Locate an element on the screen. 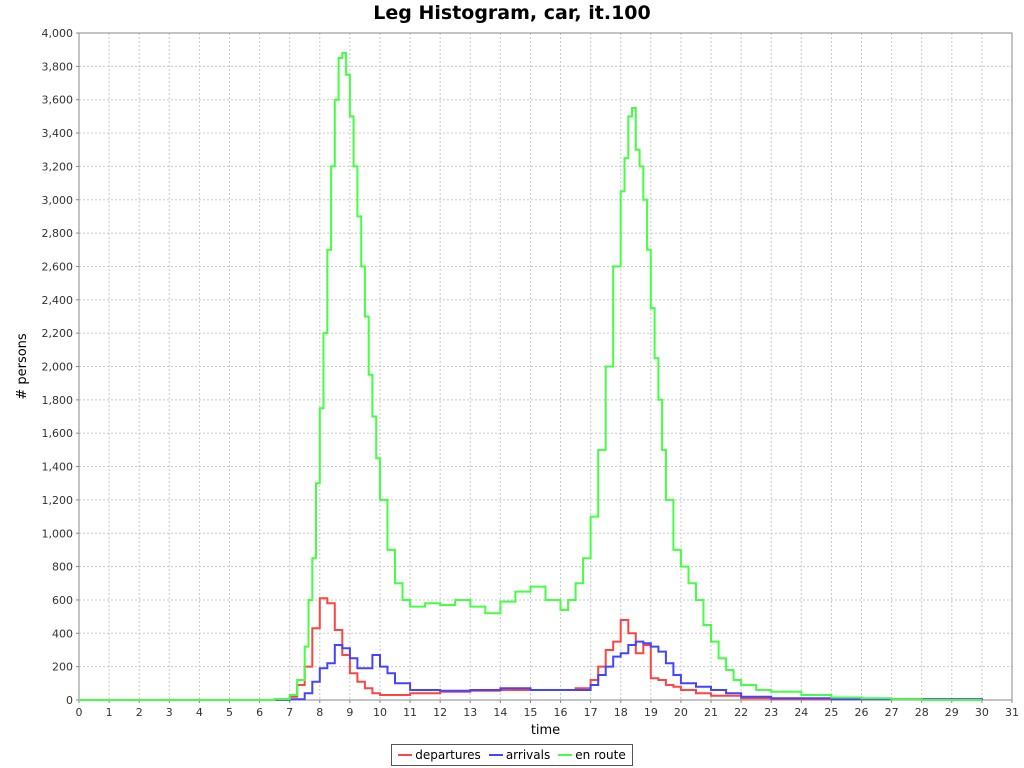 The height and width of the screenshot is (768, 1024). x-tick-label: 2 is located at coordinates (139, 712).